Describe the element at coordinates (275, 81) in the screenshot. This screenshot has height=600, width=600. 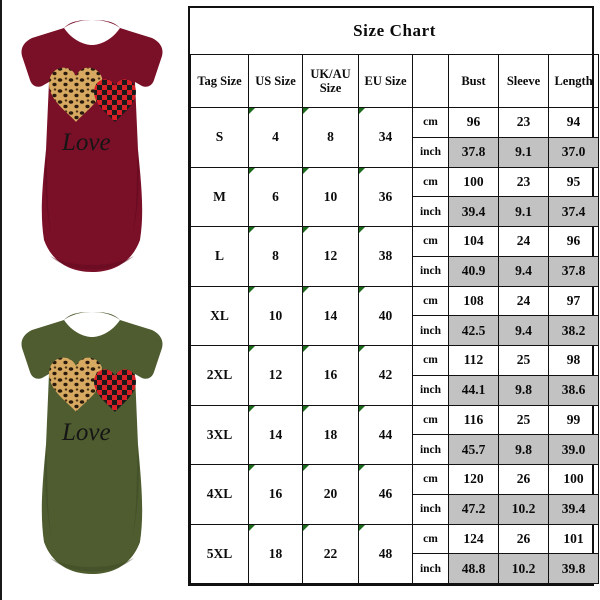
I see `header-us-size: US Size` at that location.